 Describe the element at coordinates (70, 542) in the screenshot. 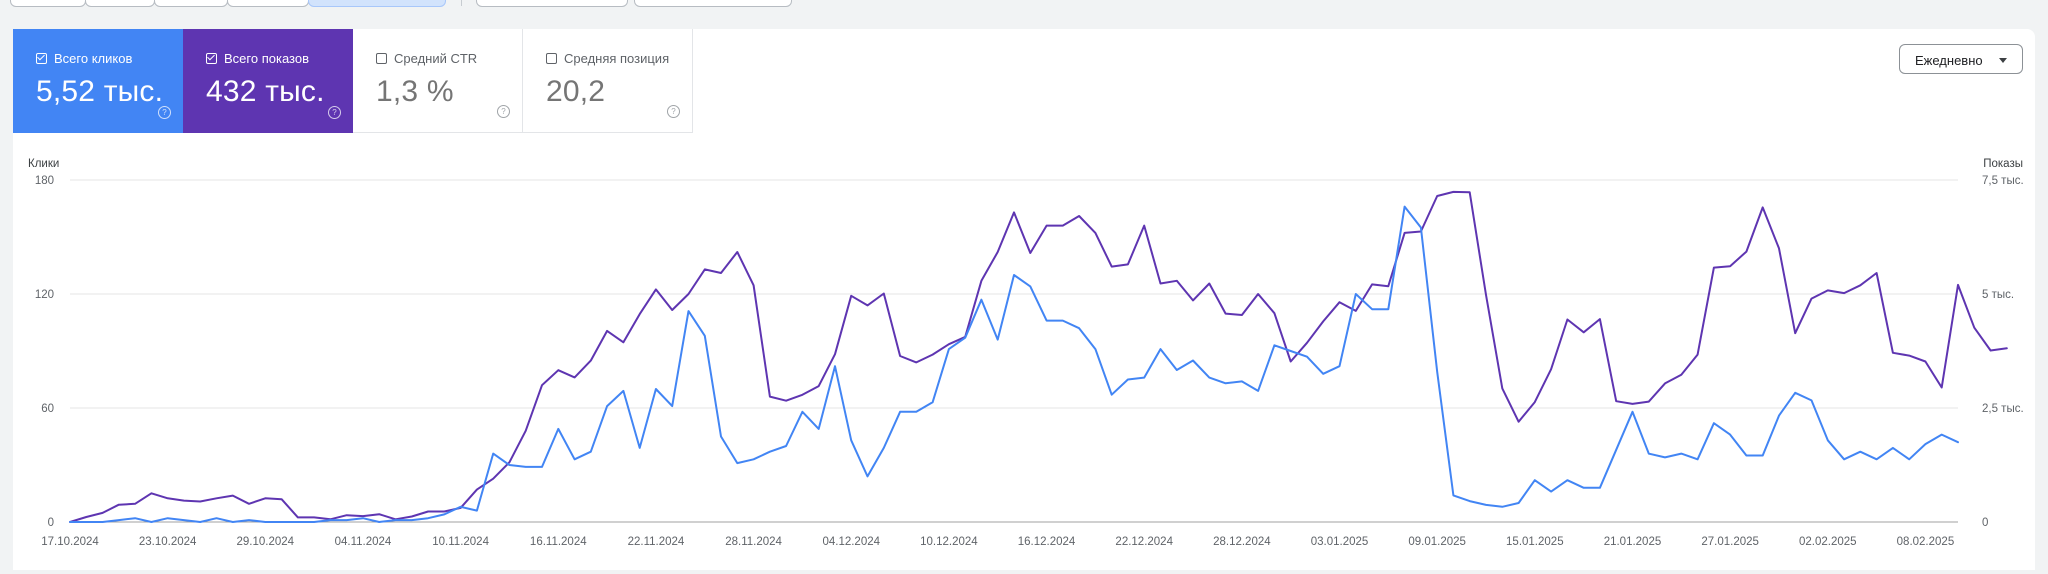

I see `x-tick-label: 17.10.2024` at that location.